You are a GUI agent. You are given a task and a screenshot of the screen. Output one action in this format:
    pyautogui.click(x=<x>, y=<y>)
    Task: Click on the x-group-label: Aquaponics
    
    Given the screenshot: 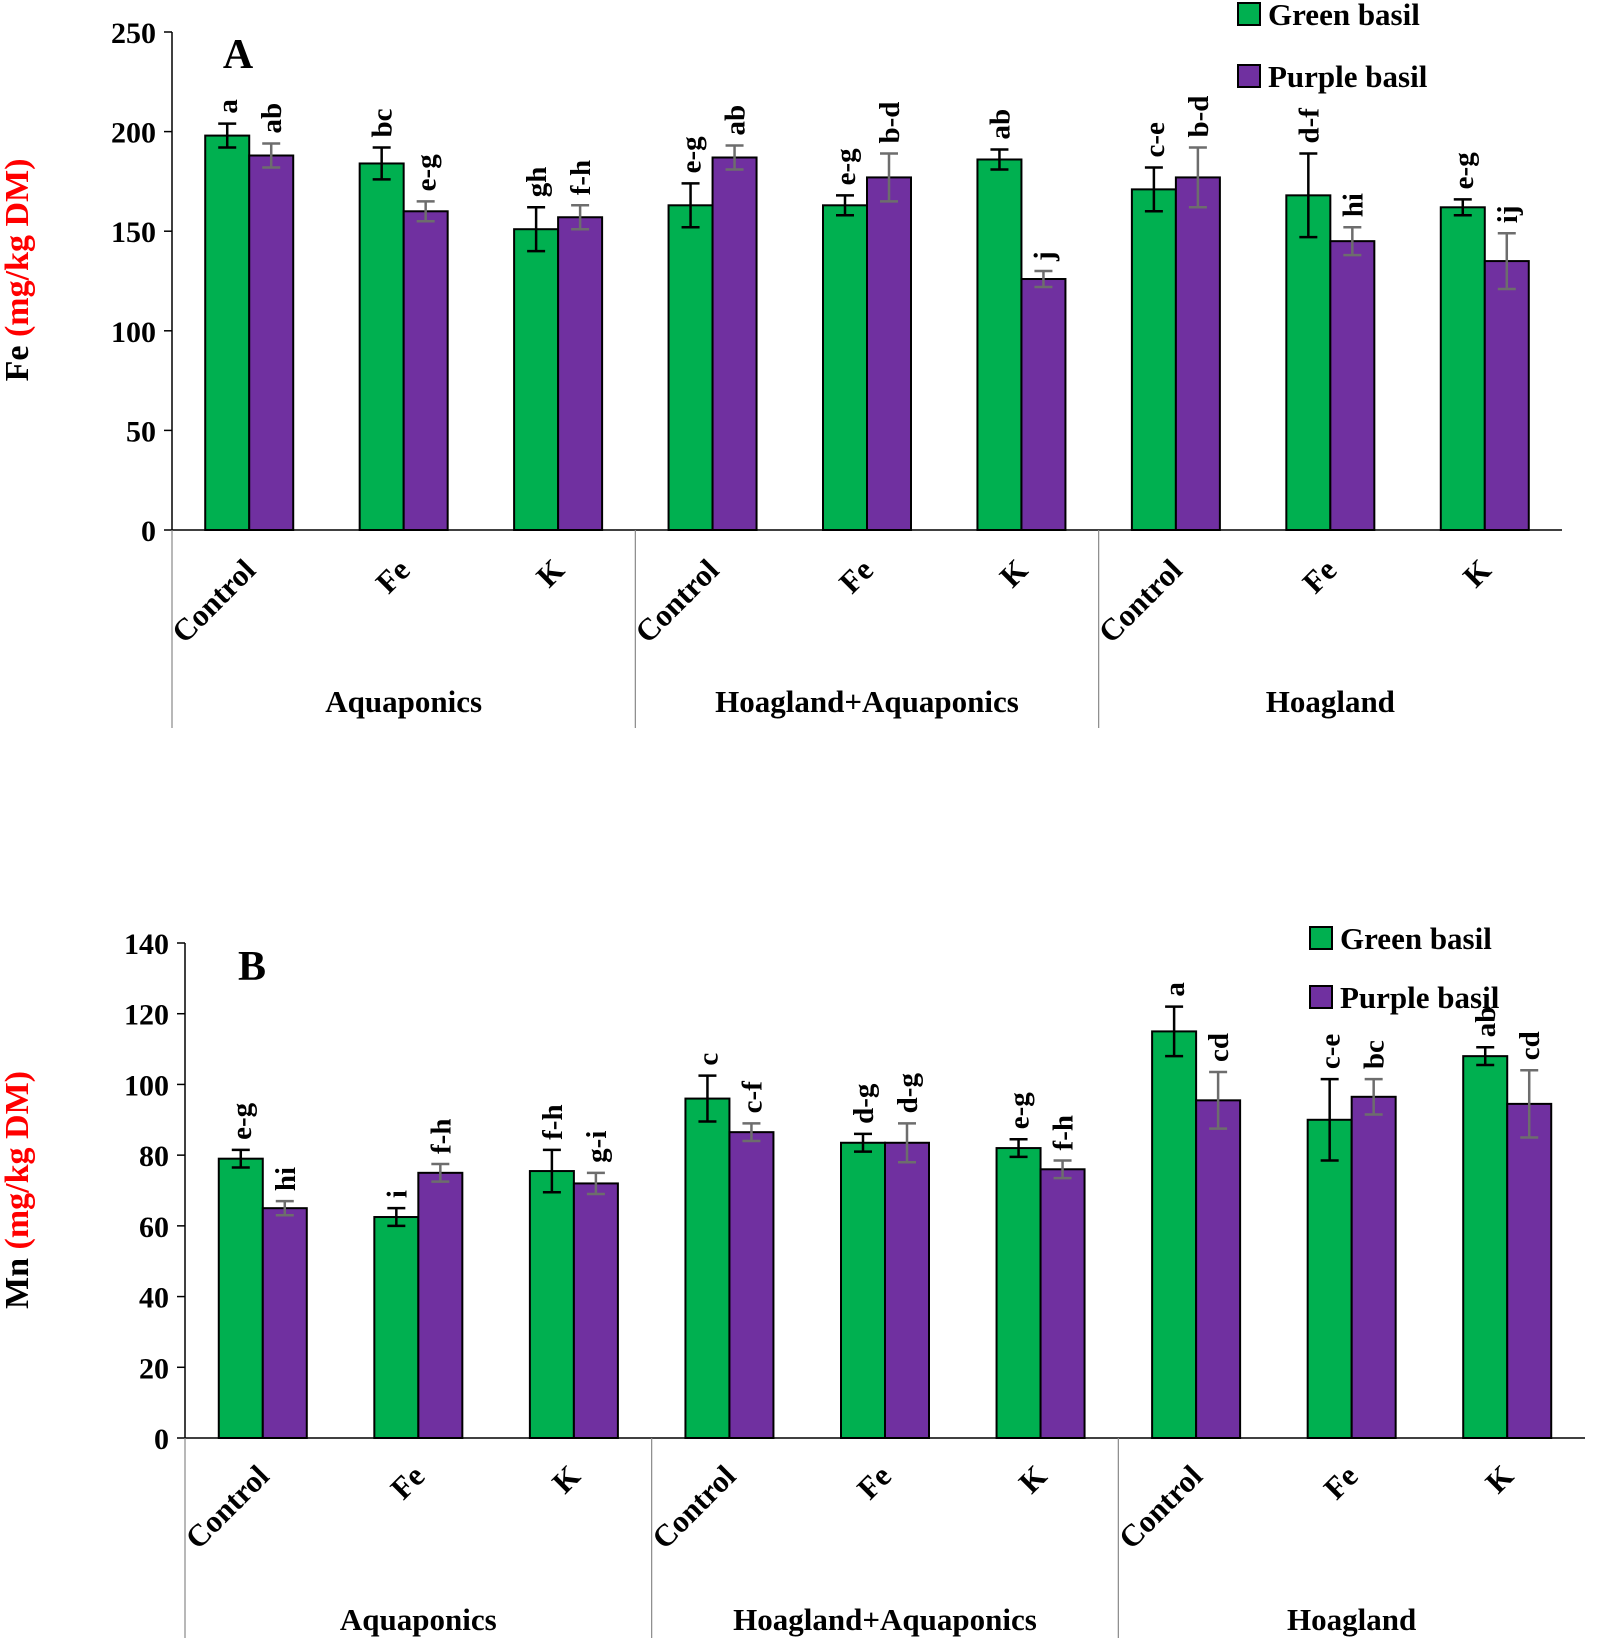 What is the action you would take?
    pyautogui.click(x=418, y=1619)
    